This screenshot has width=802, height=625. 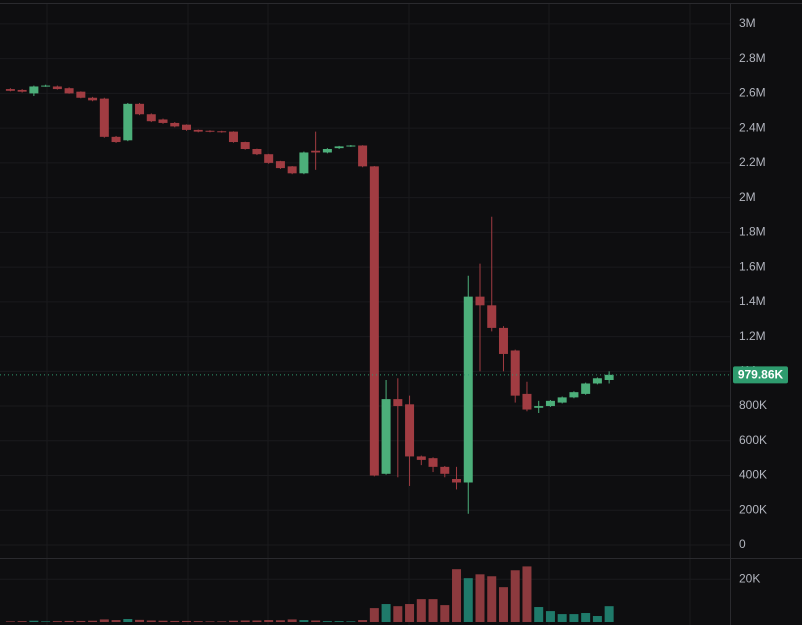 What do you see at coordinates (753, 475) in the screenshot?
I see `y-tick-label: 400K` at bounding box center [753, 475].